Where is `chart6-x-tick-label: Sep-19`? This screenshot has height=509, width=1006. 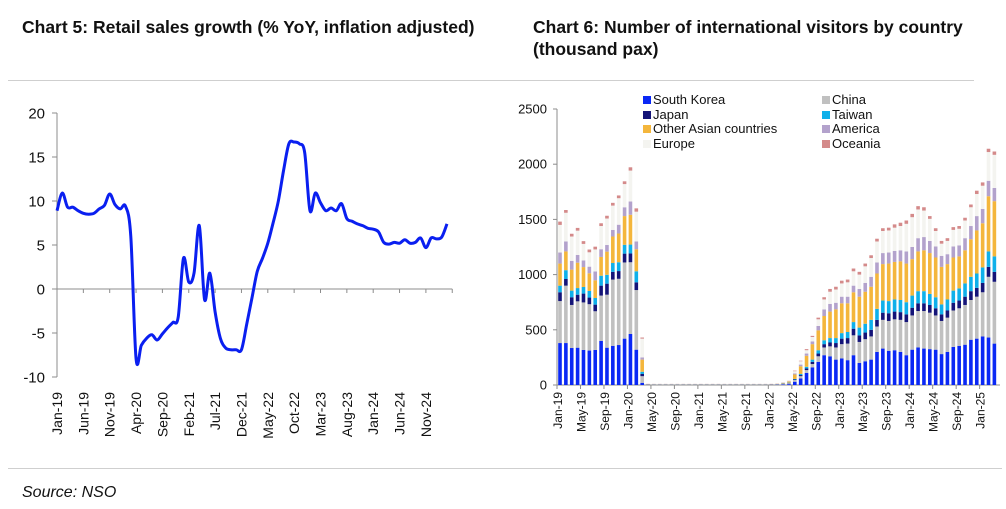
chart6-x-tick-label: Sep-19 is located at coordinates (605, 411).